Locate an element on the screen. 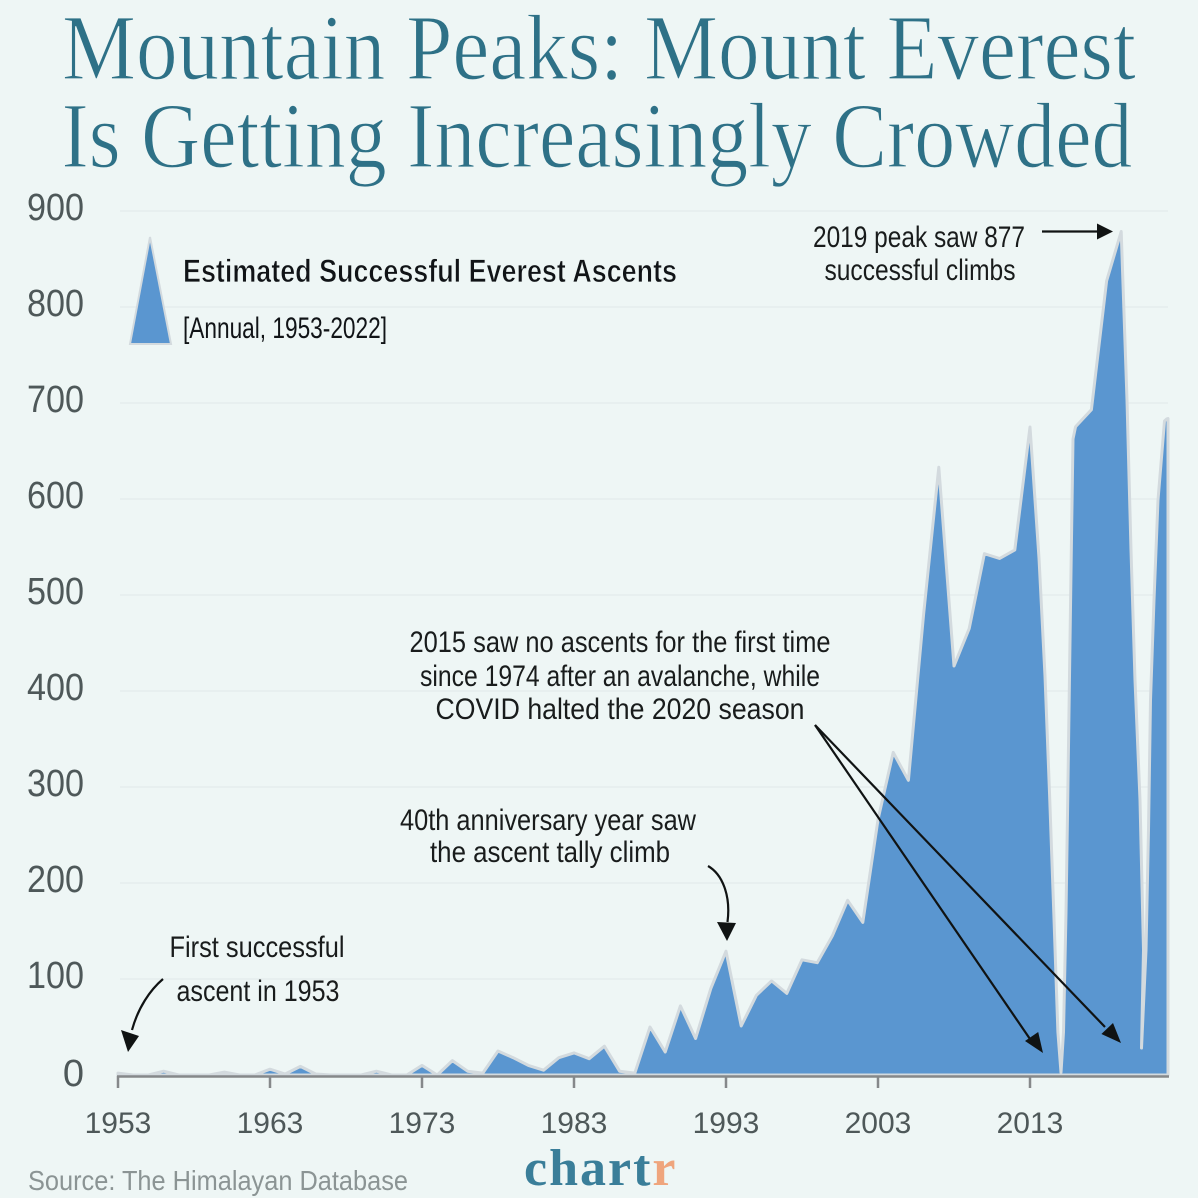 The height and width of the screenshot is (1198, 1198). svg-text: 1973 is located at coordinates (422, 1123).